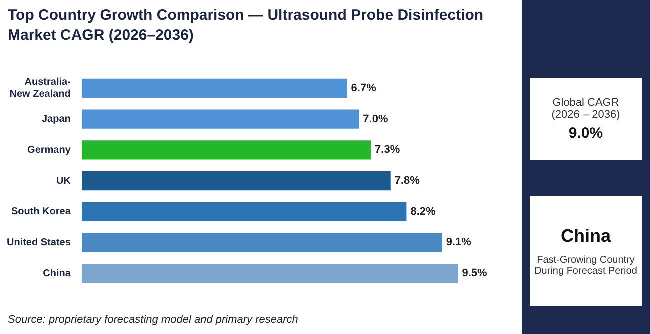  What do you see at coordinates (407, 181) in the screenshot?
I see `data-label: 7.8%` at bounding box center [407, 181].